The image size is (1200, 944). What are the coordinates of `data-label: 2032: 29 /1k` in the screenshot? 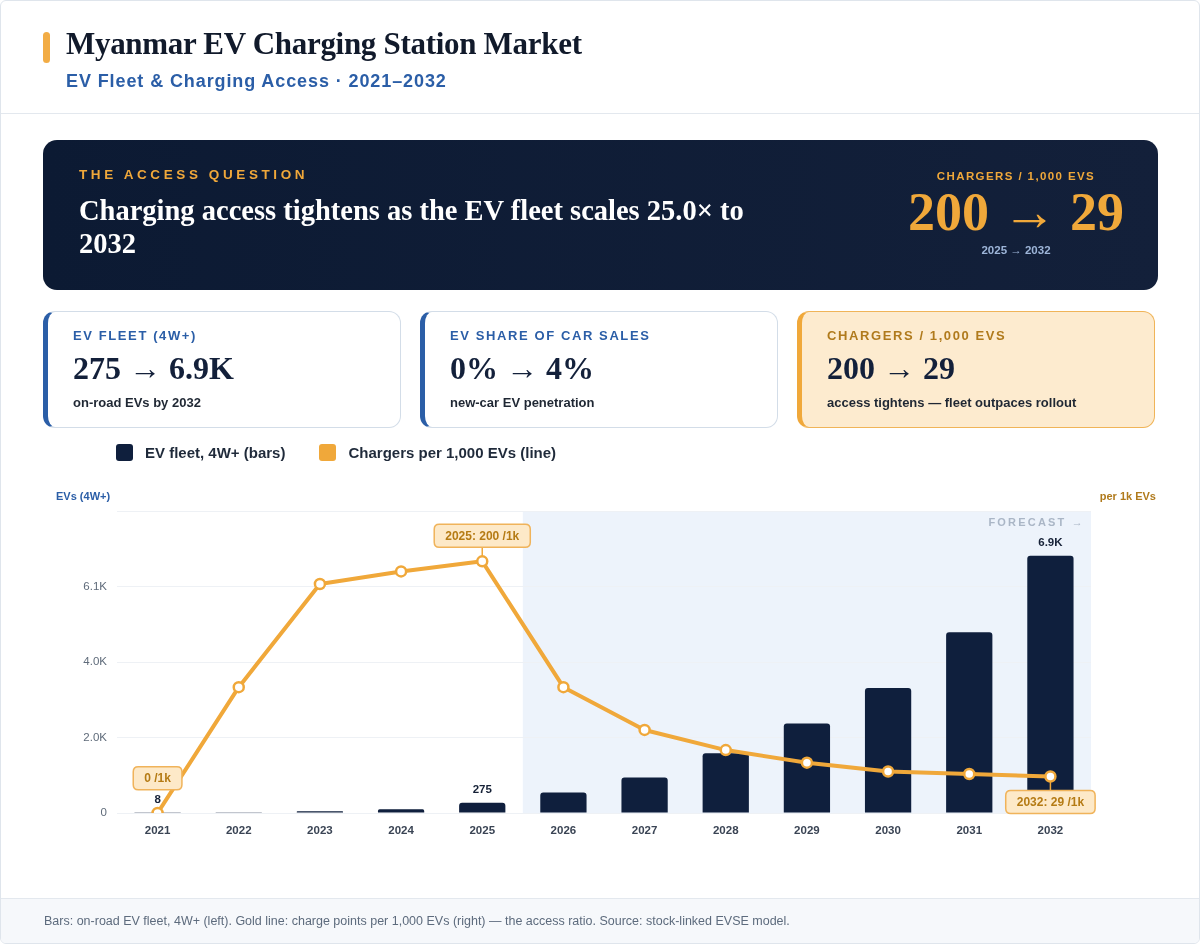 It's located at (1050, 801).